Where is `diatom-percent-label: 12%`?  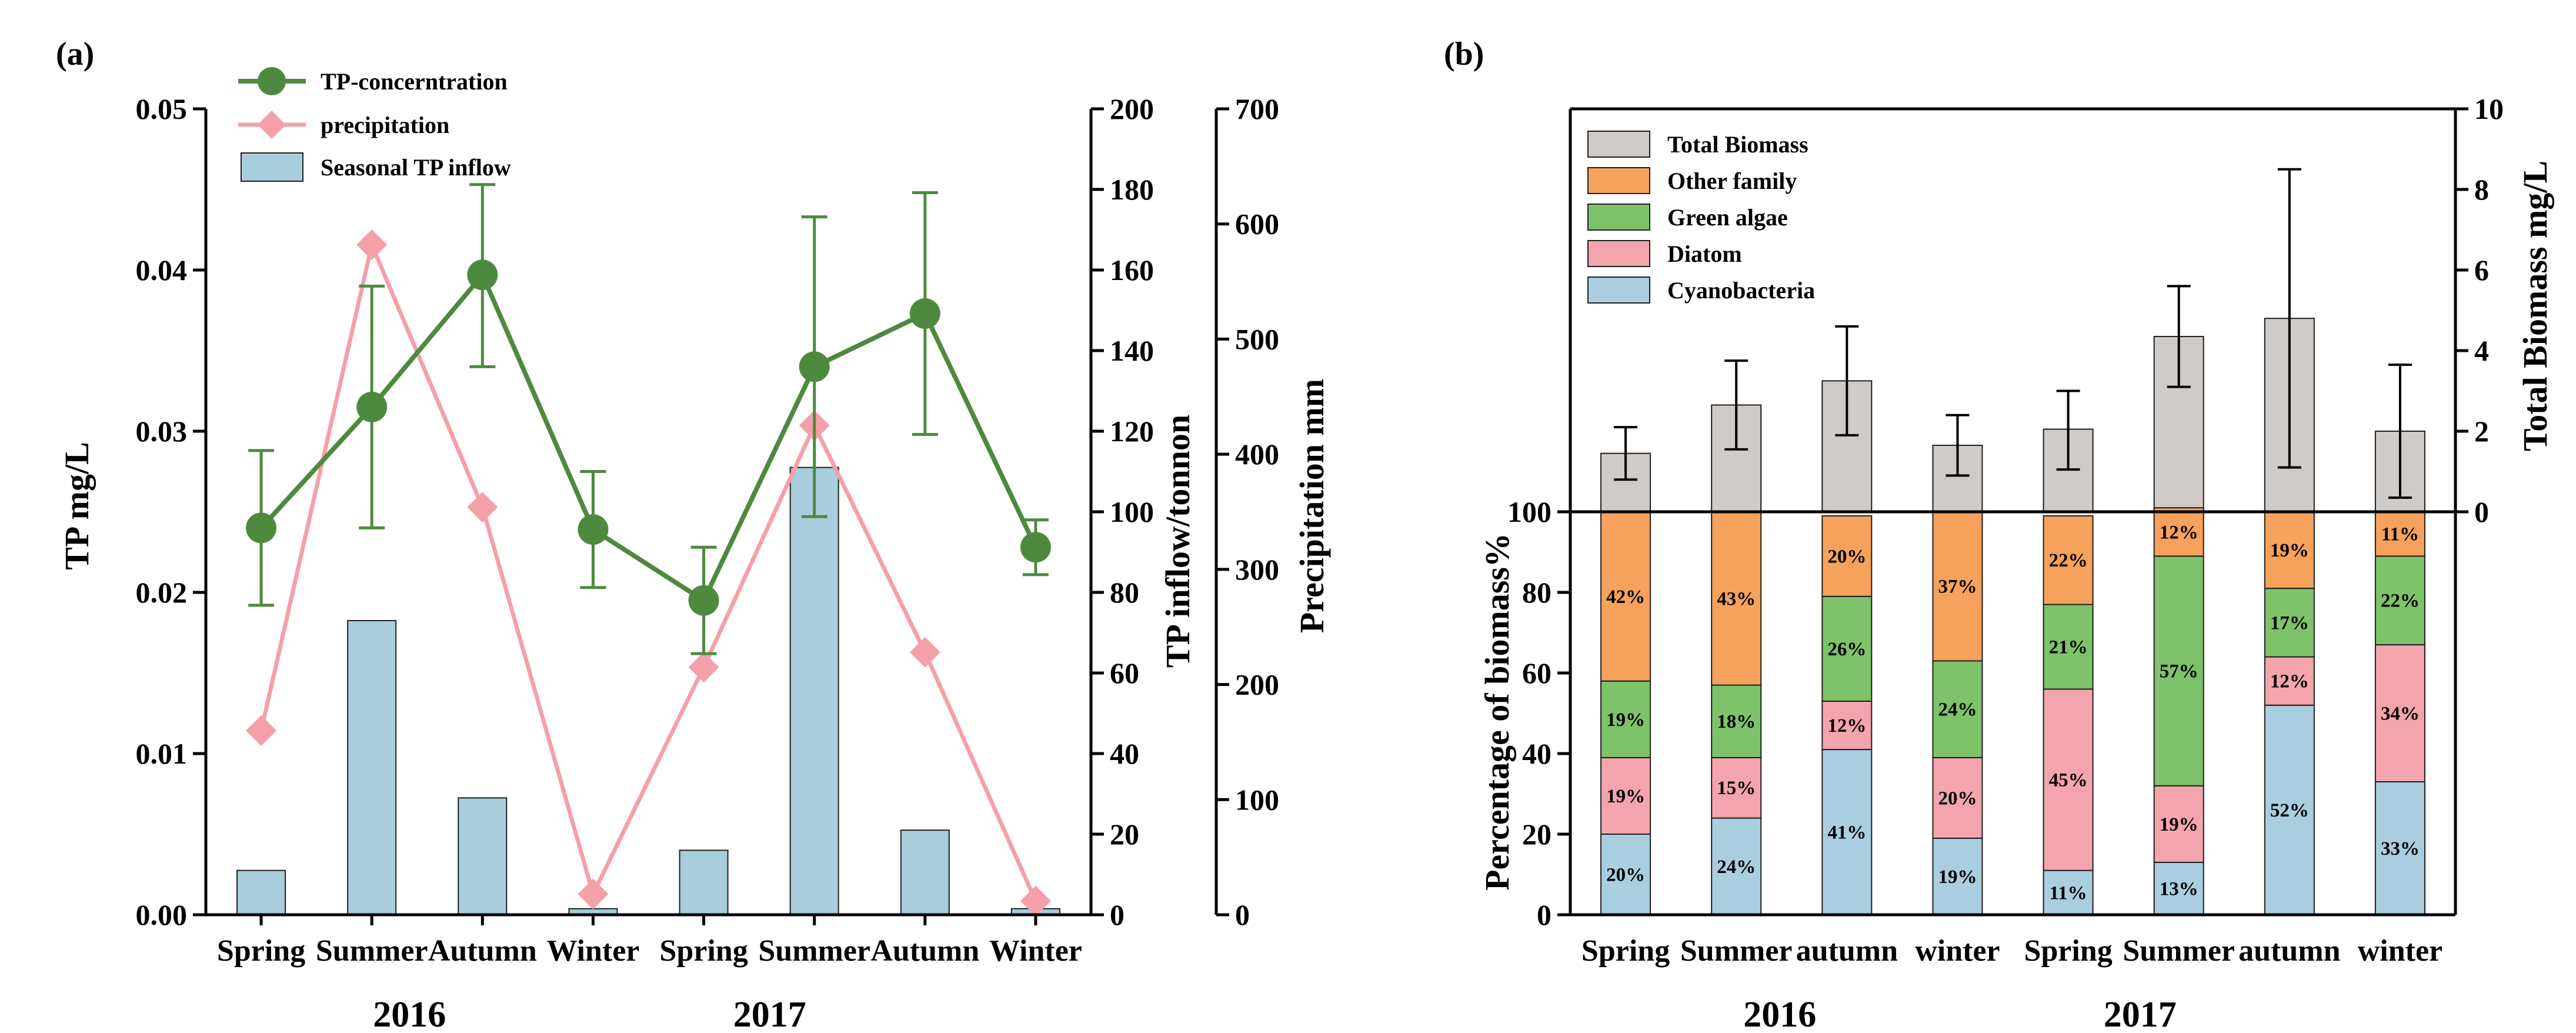 diatom-percent-label: 12% is located at coordinates (2289, 682).